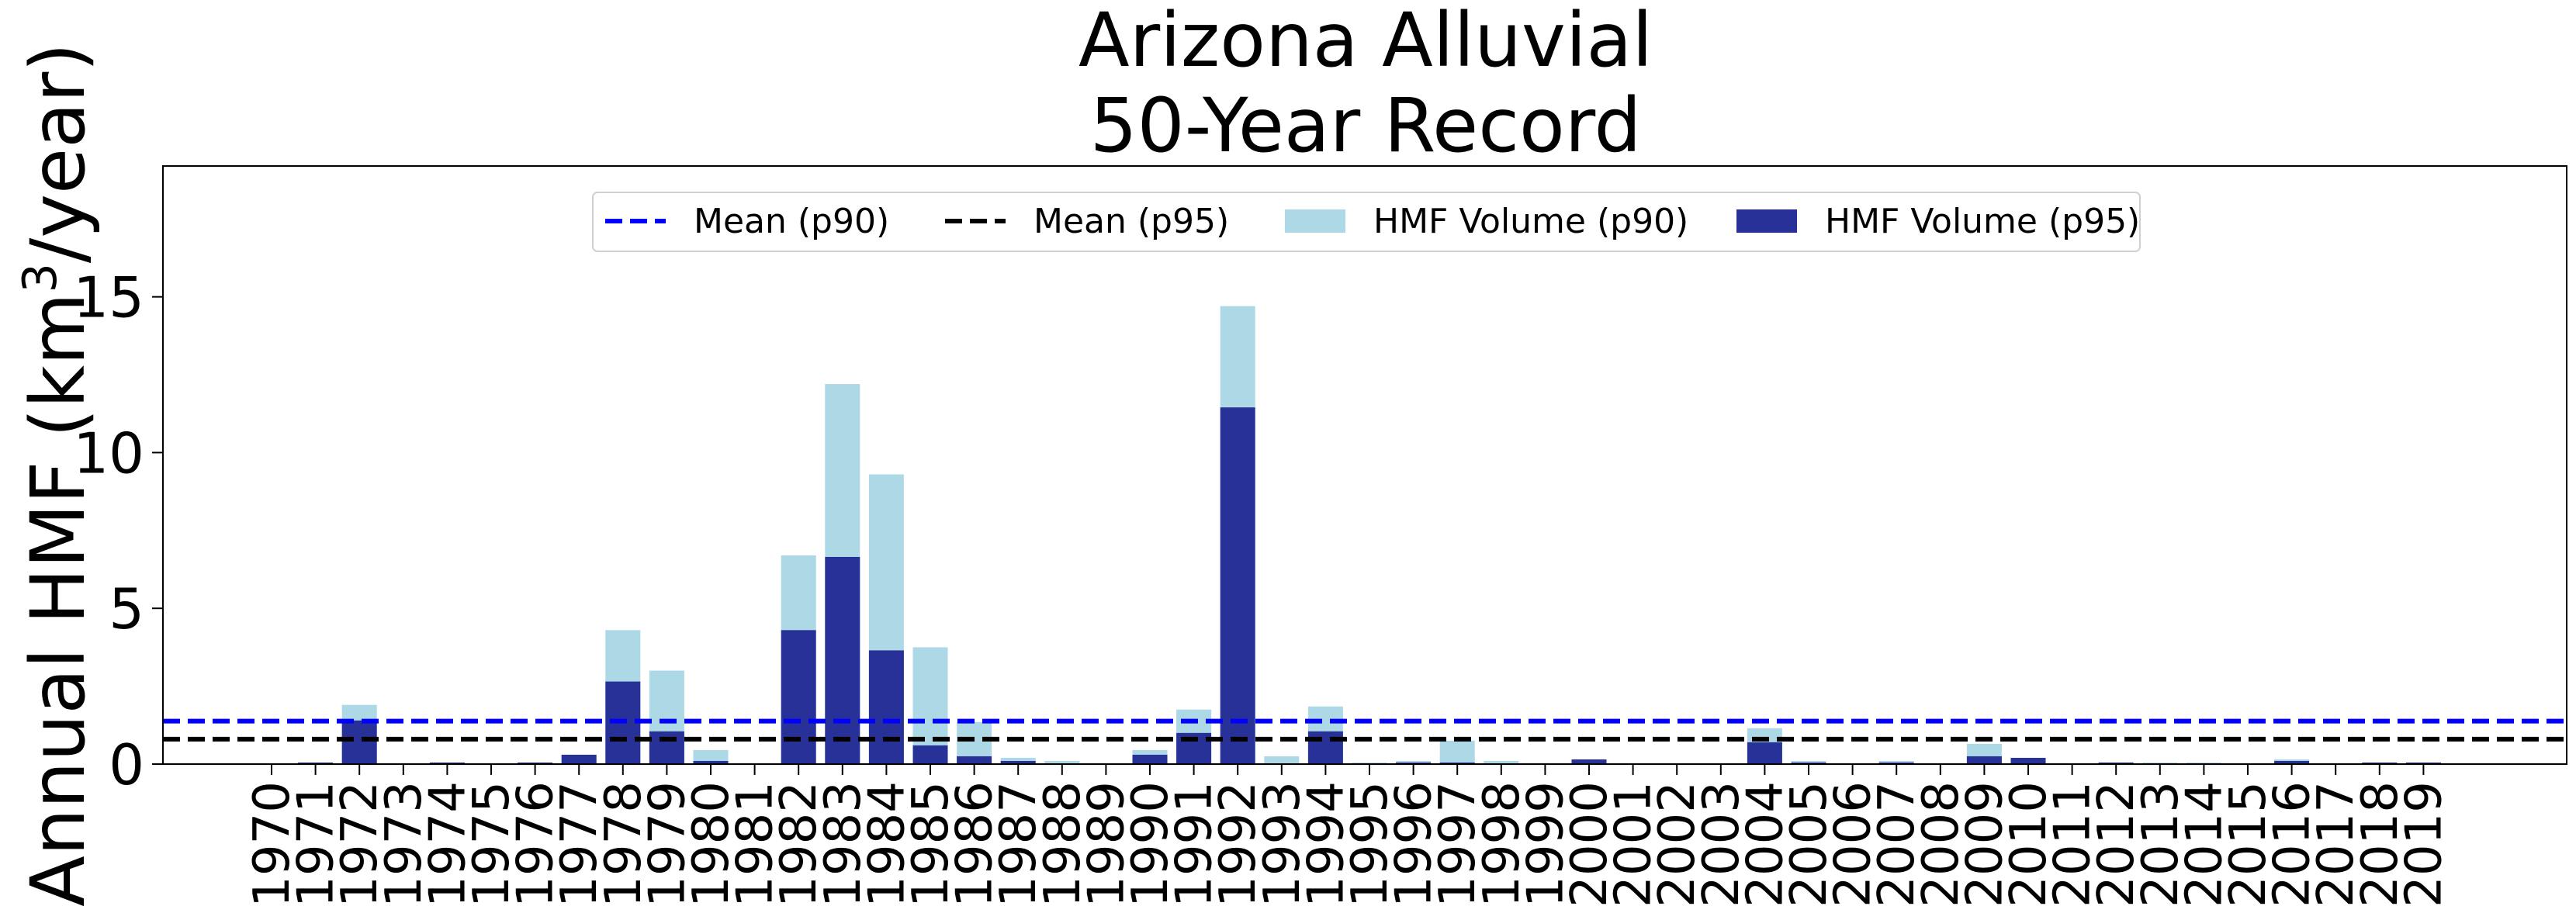  What do you see at coordinates (579, 759) in the screenshot?
I see `bar-p95-1977` at bounding box center [579, 759].